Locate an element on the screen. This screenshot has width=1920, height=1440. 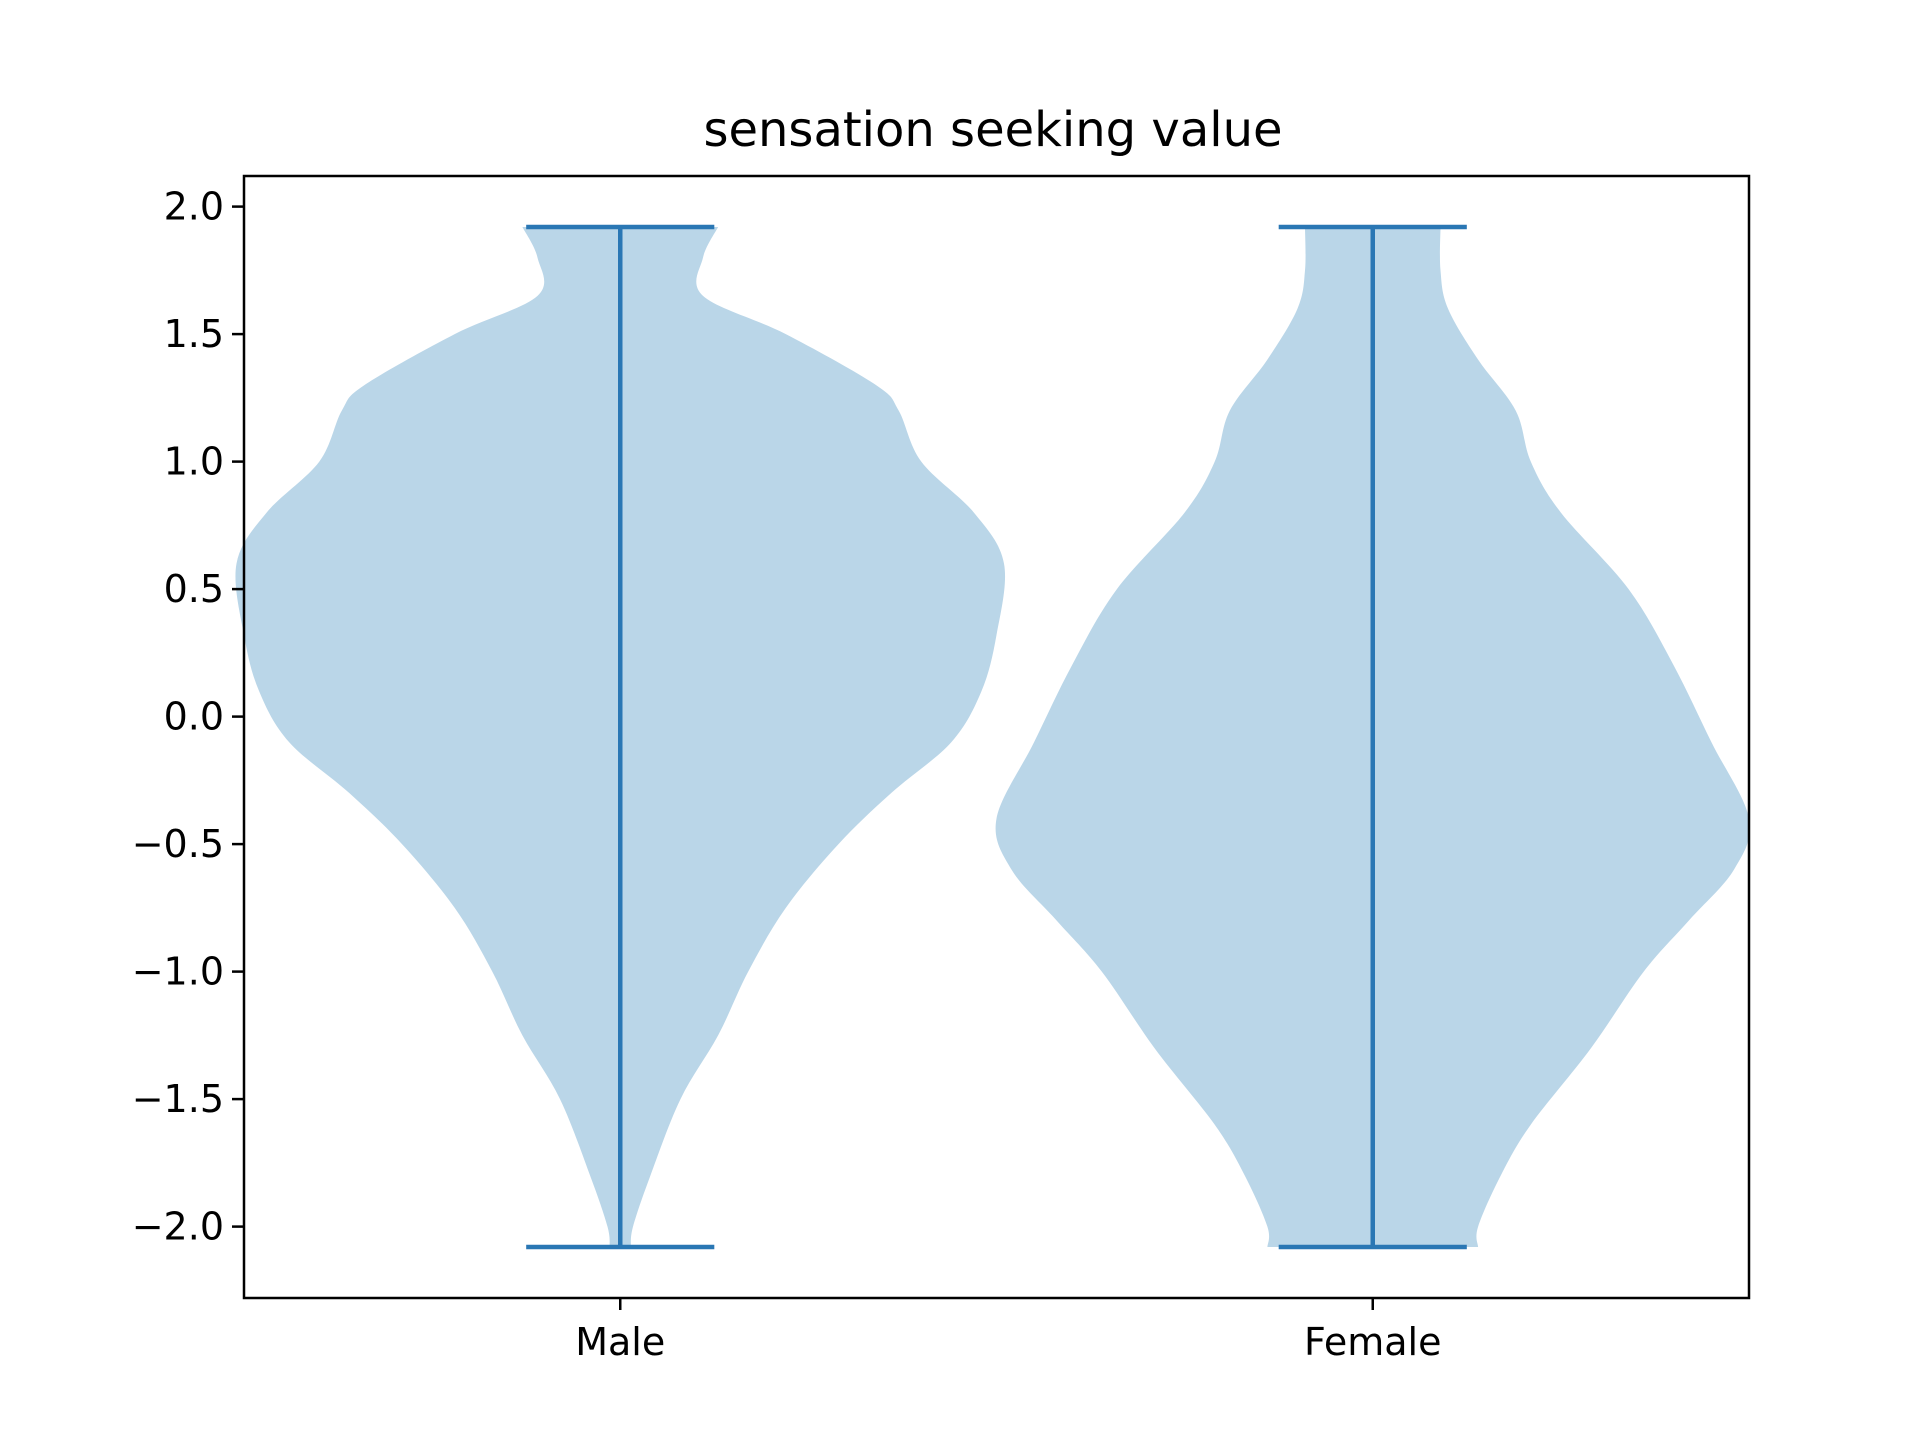
x-axis: Male Female is located at coordinates (1008, 1331).